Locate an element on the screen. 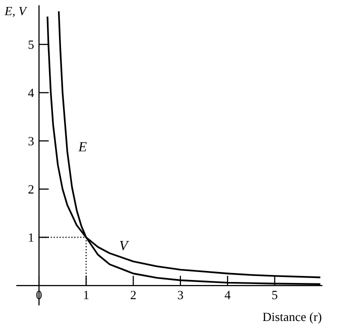  x-tick-label: 1 is located at coordinates (86, 295).